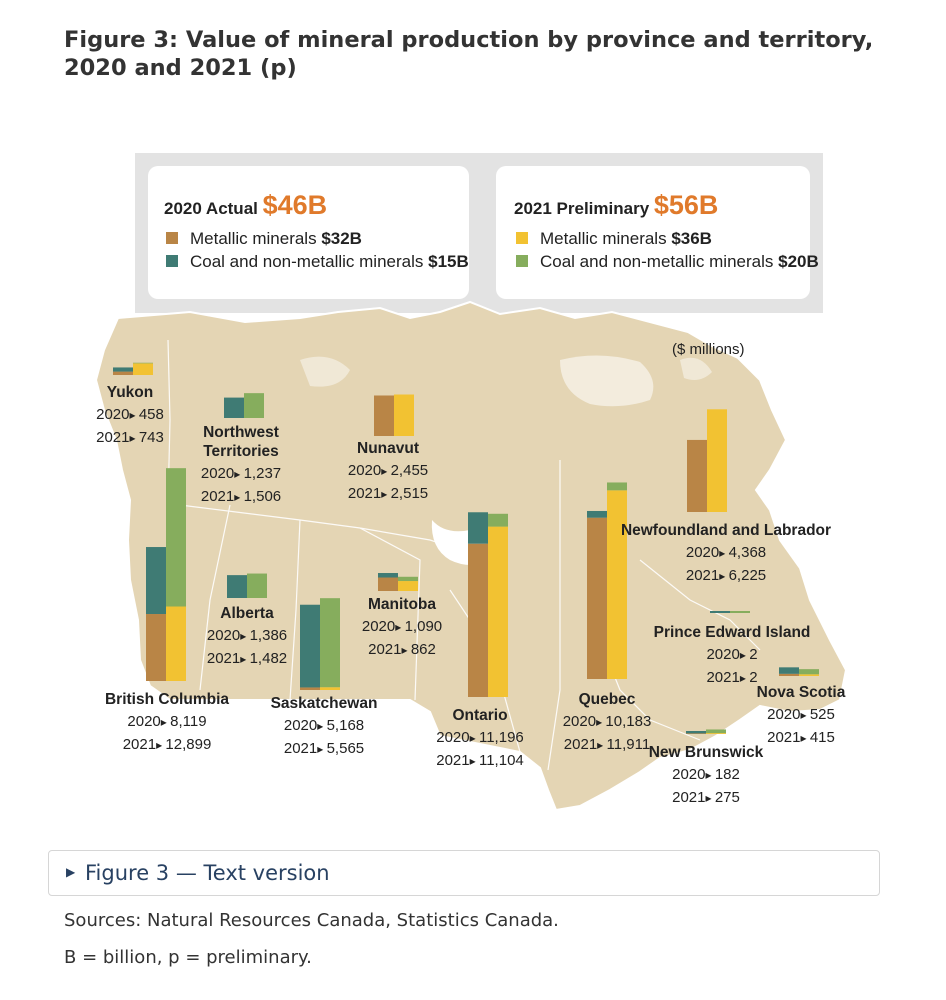 This screenshot has height=1000, width=946. I want to click on region-name-newfoundland-and-labrador: Newfoundland and Labrador, so click(726, 530).